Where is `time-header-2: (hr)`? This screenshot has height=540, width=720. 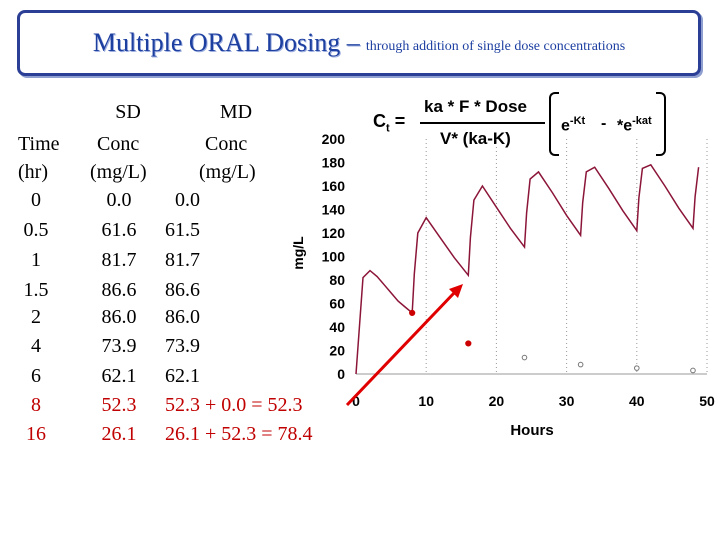 time-header-2: (hr) is located at coordinates (33, 172).